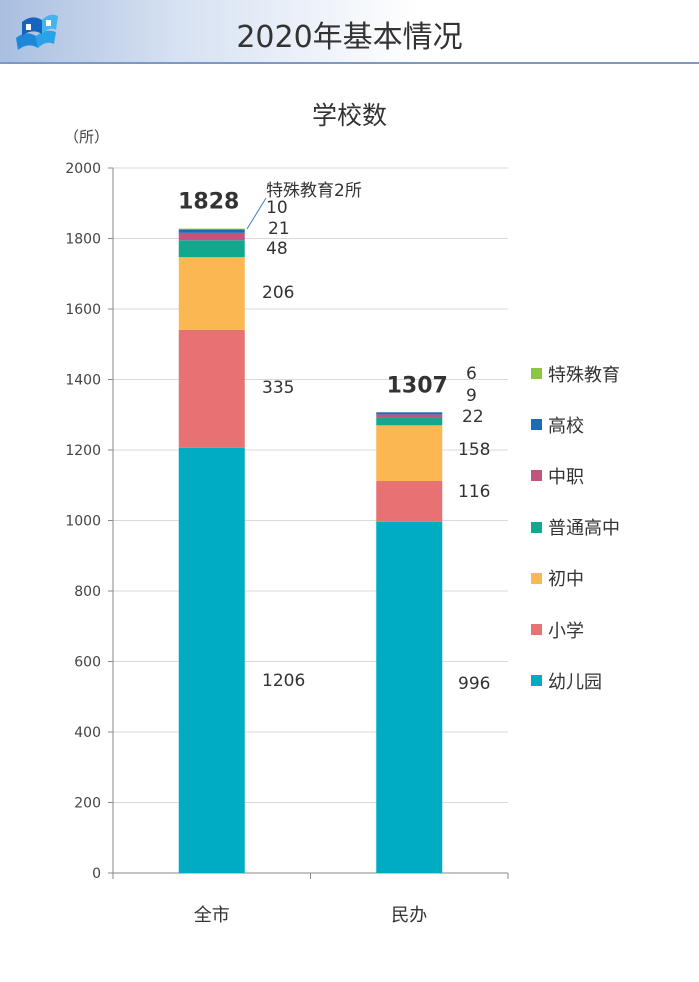 The width and height of the screenshot is (699, 982). I want to click on bar-segment-普通高中-全市, so click(211, 249).